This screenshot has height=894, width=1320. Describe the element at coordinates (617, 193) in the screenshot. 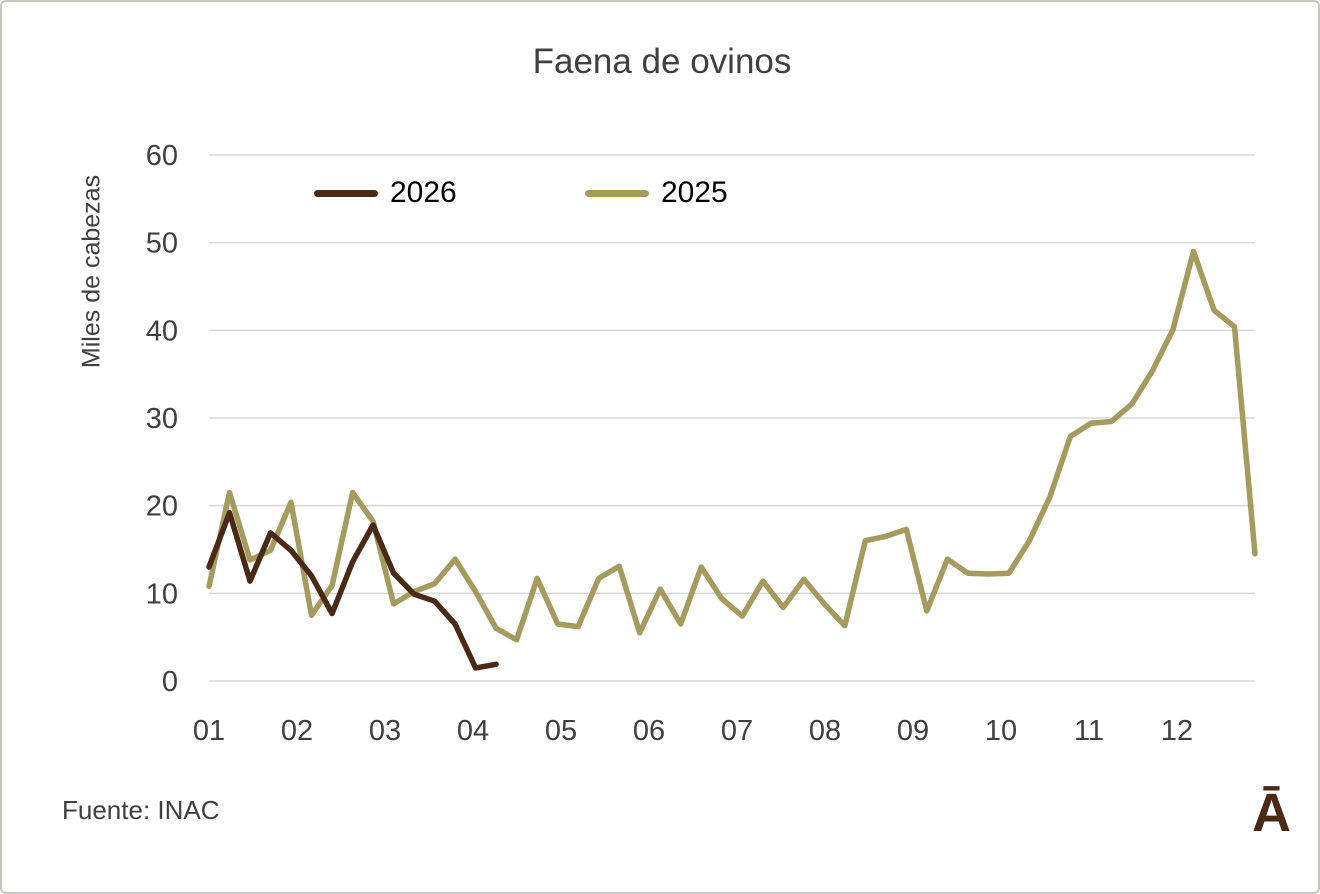

I see `legend-swatch-2025-line` at that location.